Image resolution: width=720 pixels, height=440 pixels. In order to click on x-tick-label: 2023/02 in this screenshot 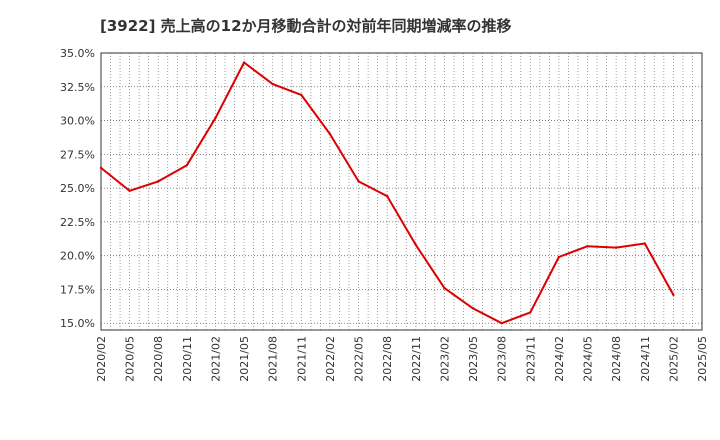, I will do `click(444, 359)`.